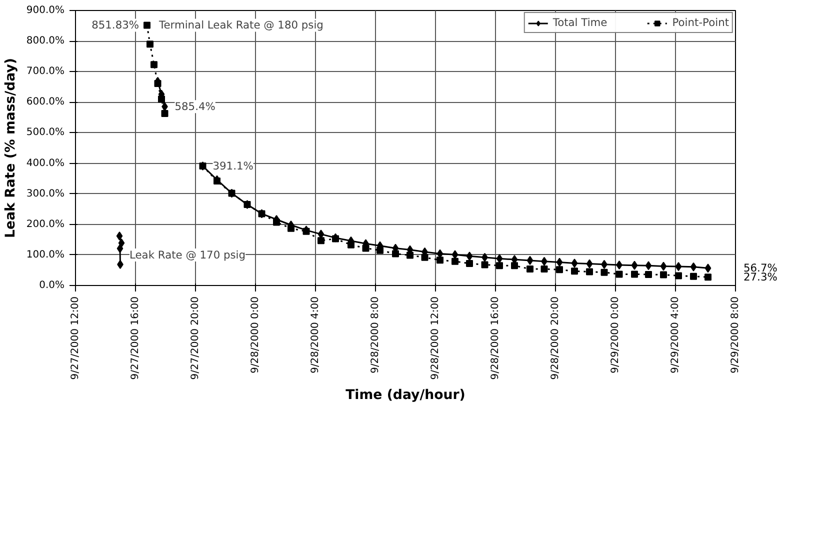  I want to click on x-tick-label: 9/29/2000 0:00, so click(615, 335).